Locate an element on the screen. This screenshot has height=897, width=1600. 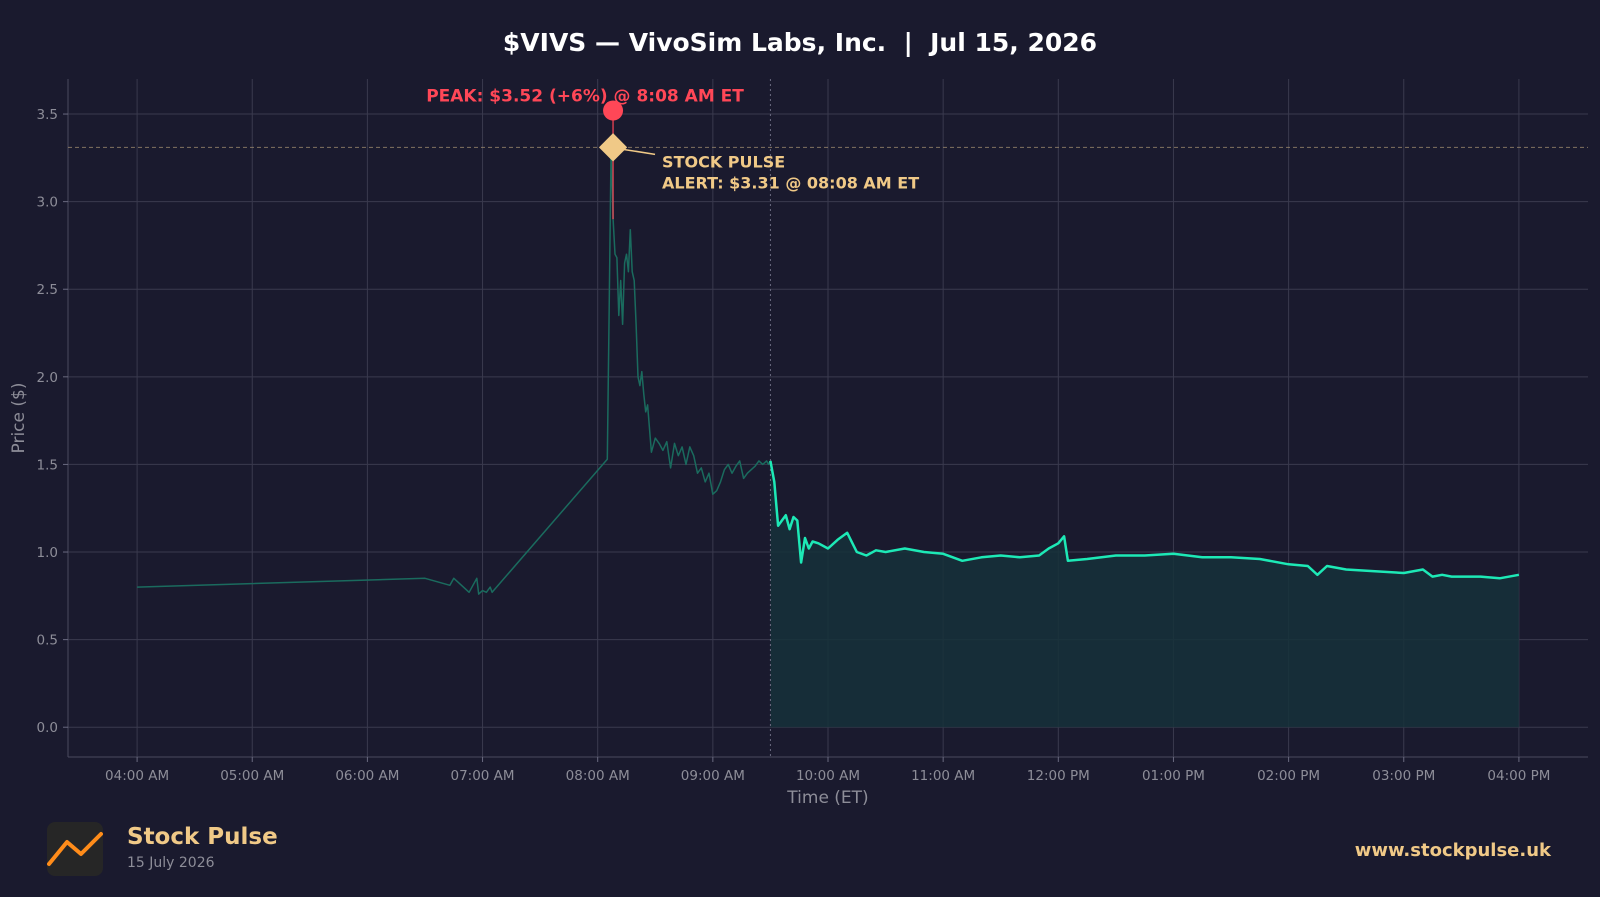
brand-date: 15 July 2026 is located at coordinates (171, 863).